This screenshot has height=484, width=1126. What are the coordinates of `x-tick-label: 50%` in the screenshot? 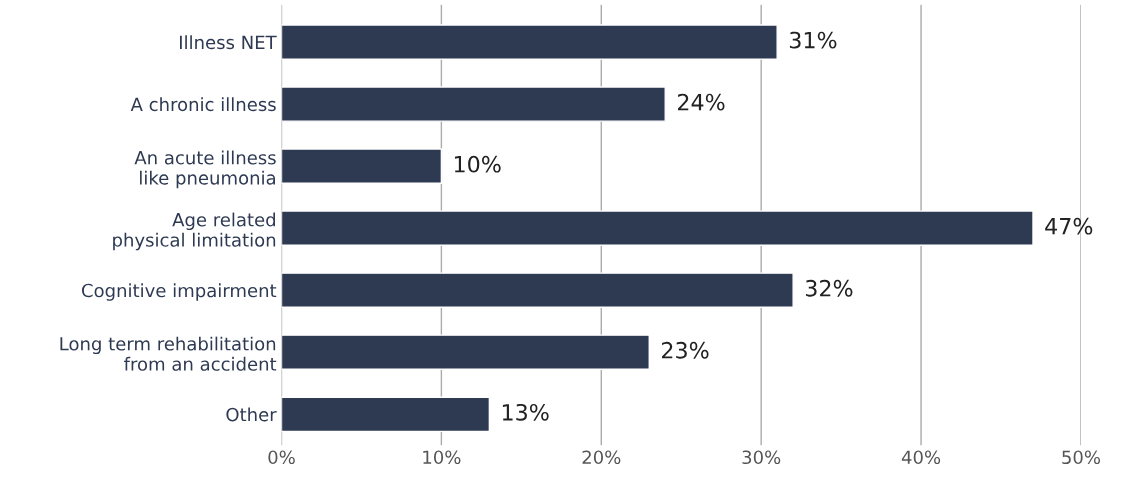 It's located at (1081, 457).